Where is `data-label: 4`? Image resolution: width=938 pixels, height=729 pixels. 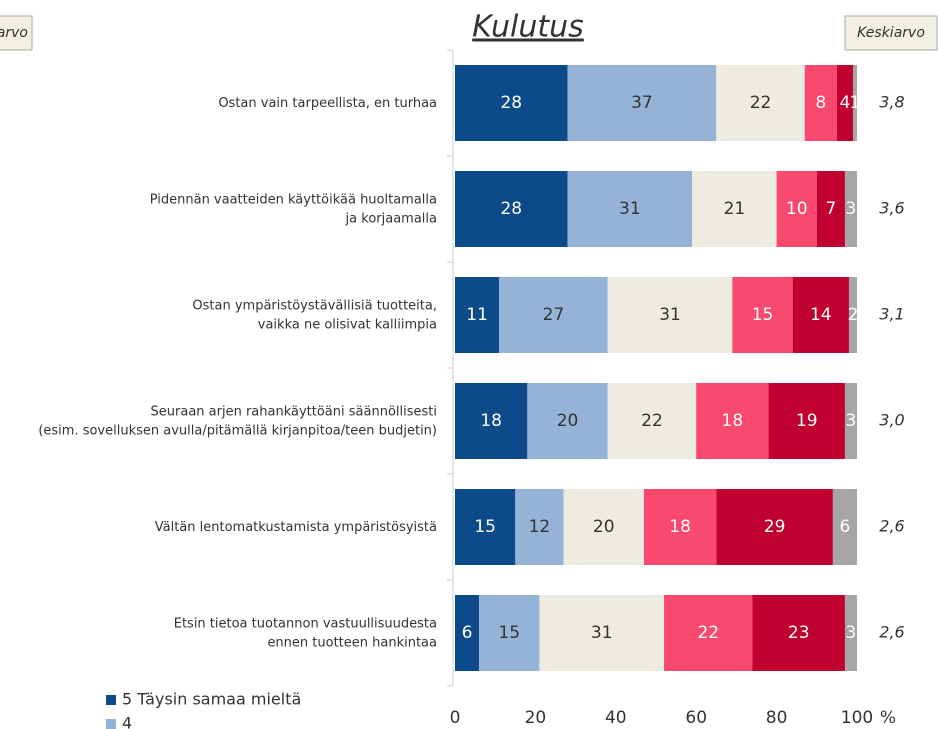
data-label: 4 is located at coordinates (845, 103).